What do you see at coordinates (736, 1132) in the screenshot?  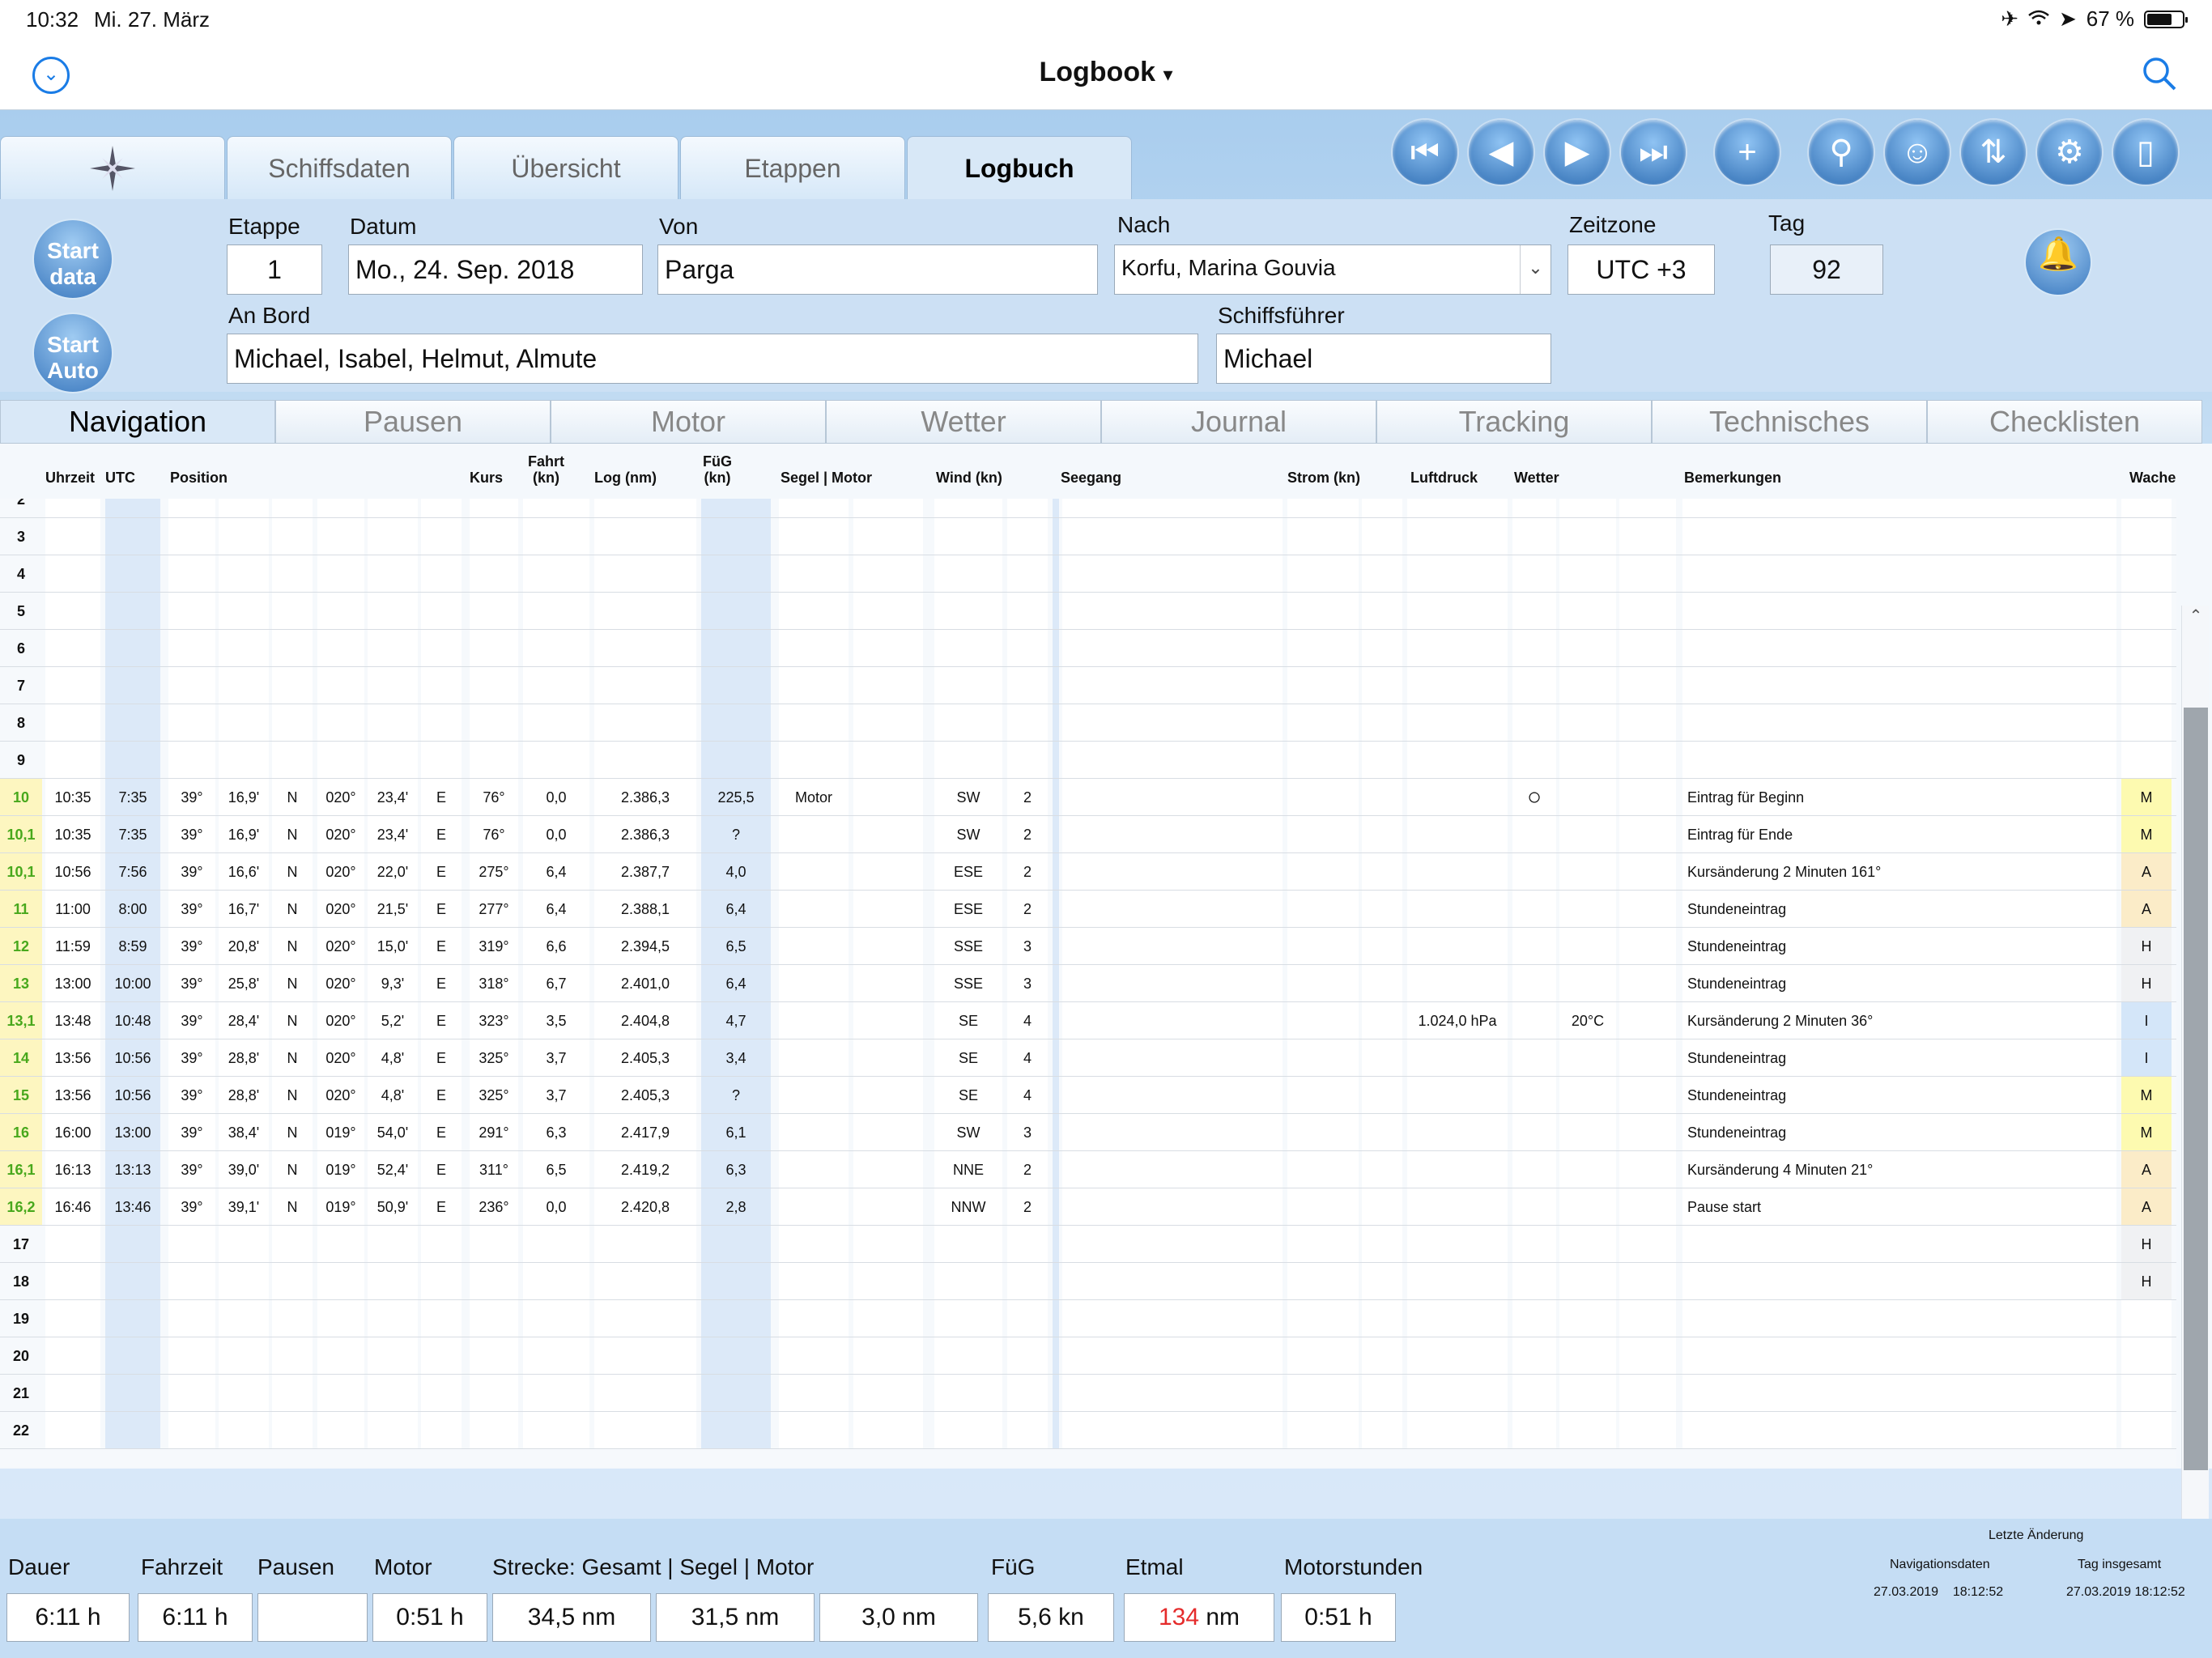 I see `cell-fg: 6,1` at bounding box center [736, 1132].